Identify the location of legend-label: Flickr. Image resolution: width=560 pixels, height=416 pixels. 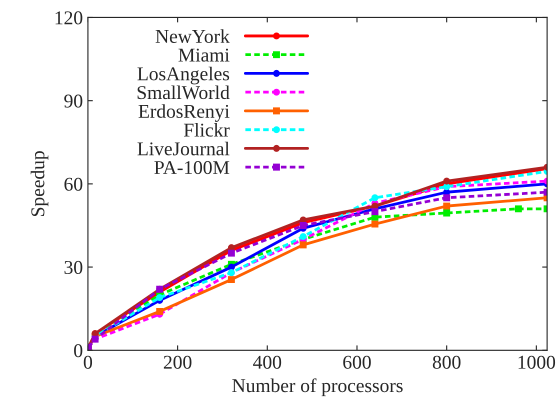
(207, 129).